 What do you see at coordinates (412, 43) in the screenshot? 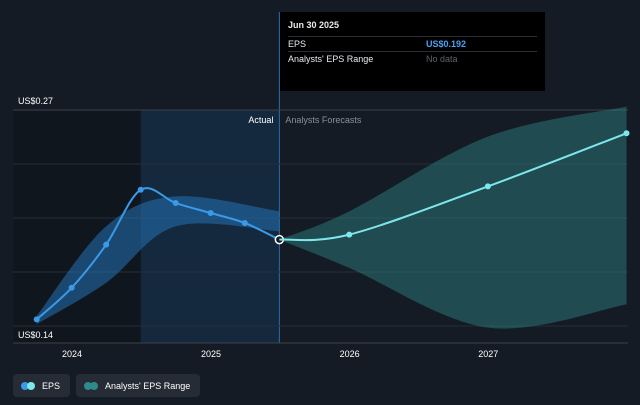
I see `tooltip-row-eps: EPS US$0.192` at bounding box center [412, 43].